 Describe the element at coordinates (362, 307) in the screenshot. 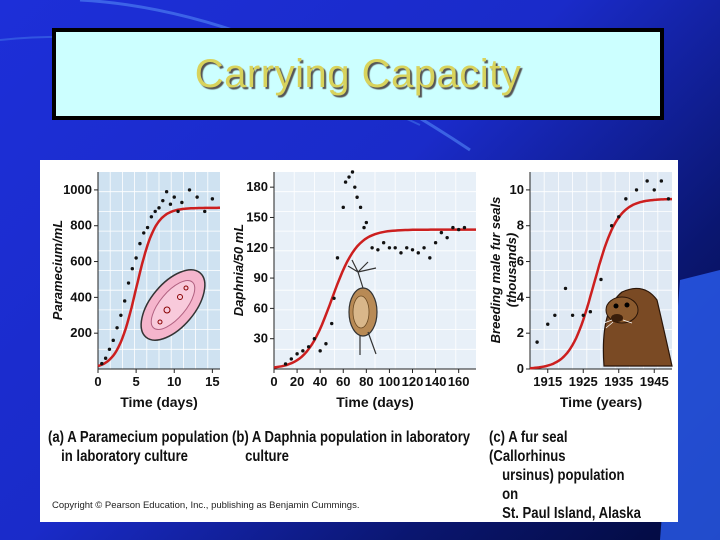

I see `daphnia-illustration` at that location.